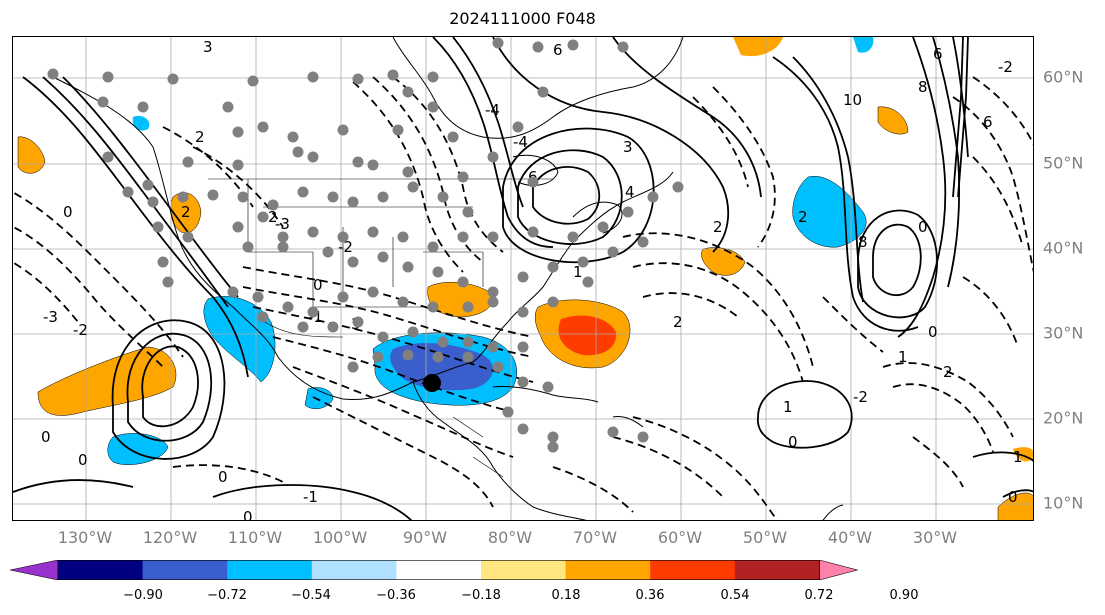  What do you see at coordinates (680, 537) in the screenshot?
I see `longitude-label: 60°W` at bounding box center [680, 537].